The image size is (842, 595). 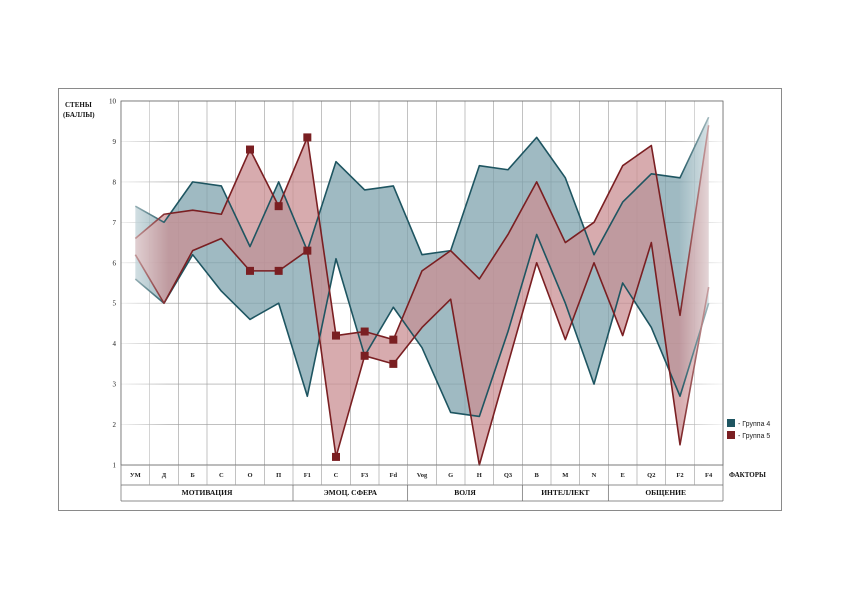 What do you see at coordinates (115, 344) in the screenshot?
I see `y-tick-label: 4` at bounding box center [115, 344].